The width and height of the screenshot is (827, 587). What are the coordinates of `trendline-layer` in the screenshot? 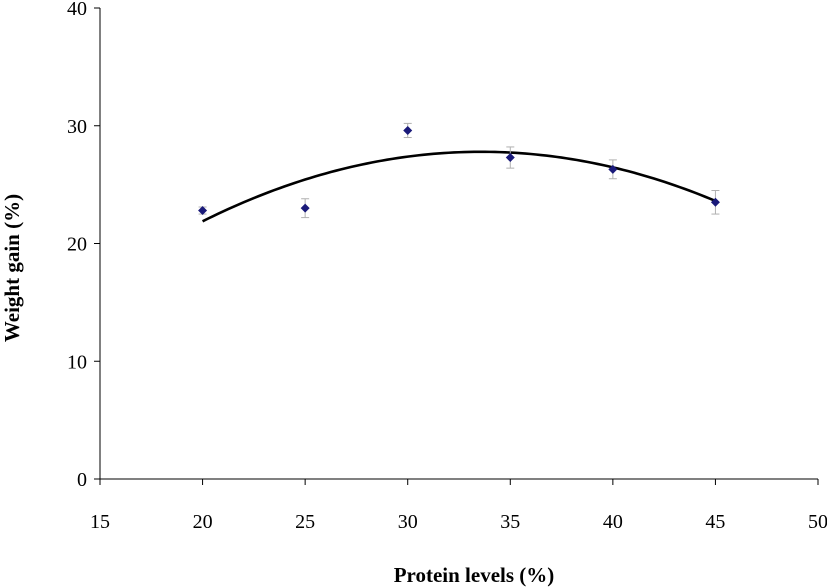 It's located at (458, 186).